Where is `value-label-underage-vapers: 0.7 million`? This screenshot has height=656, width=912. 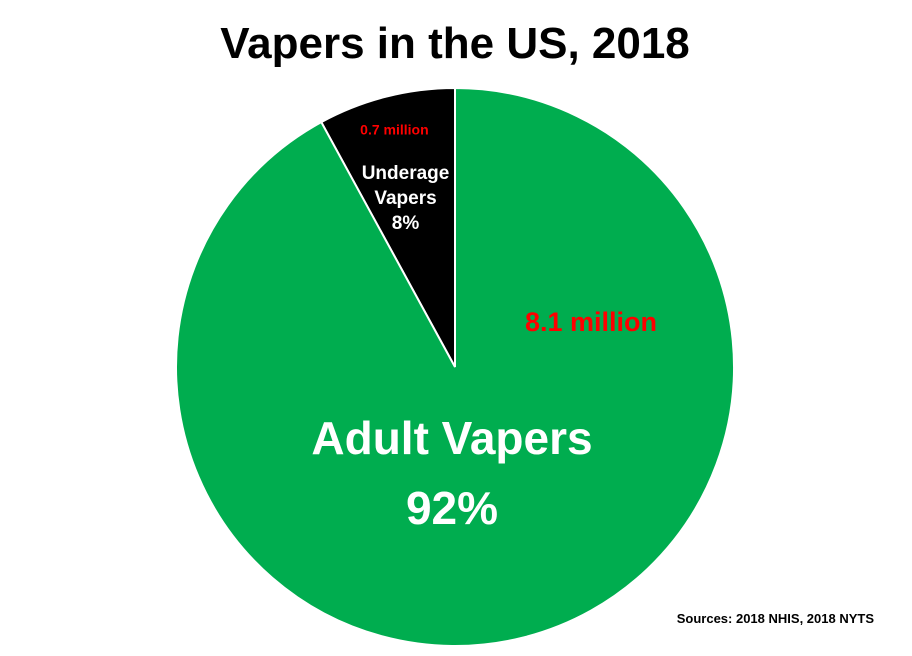 value-label-underage-vapers: 0.7 million is located at coordinates (394, 130).